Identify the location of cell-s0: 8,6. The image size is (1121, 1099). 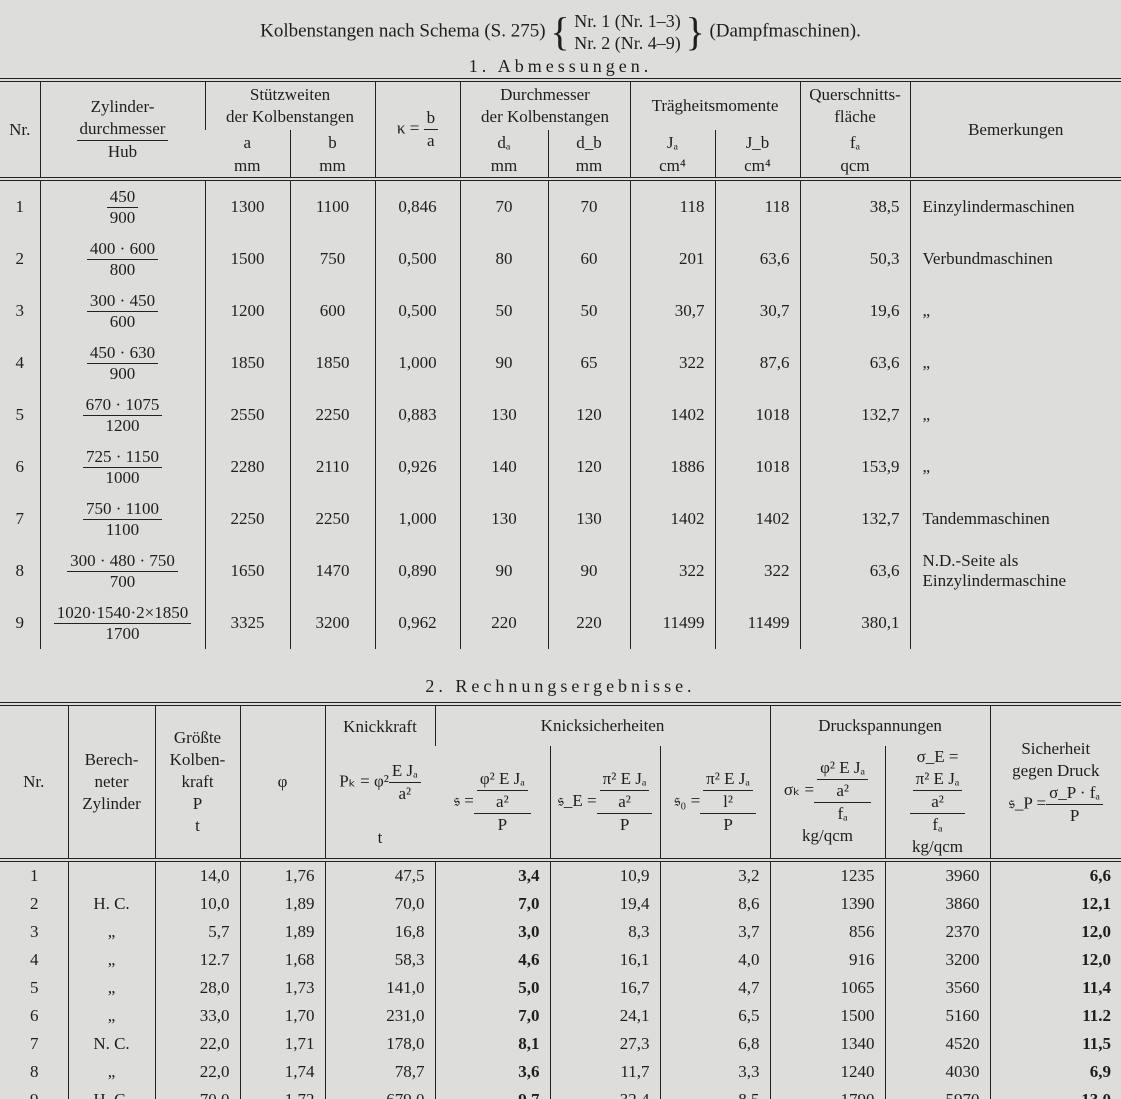
(715, 904).